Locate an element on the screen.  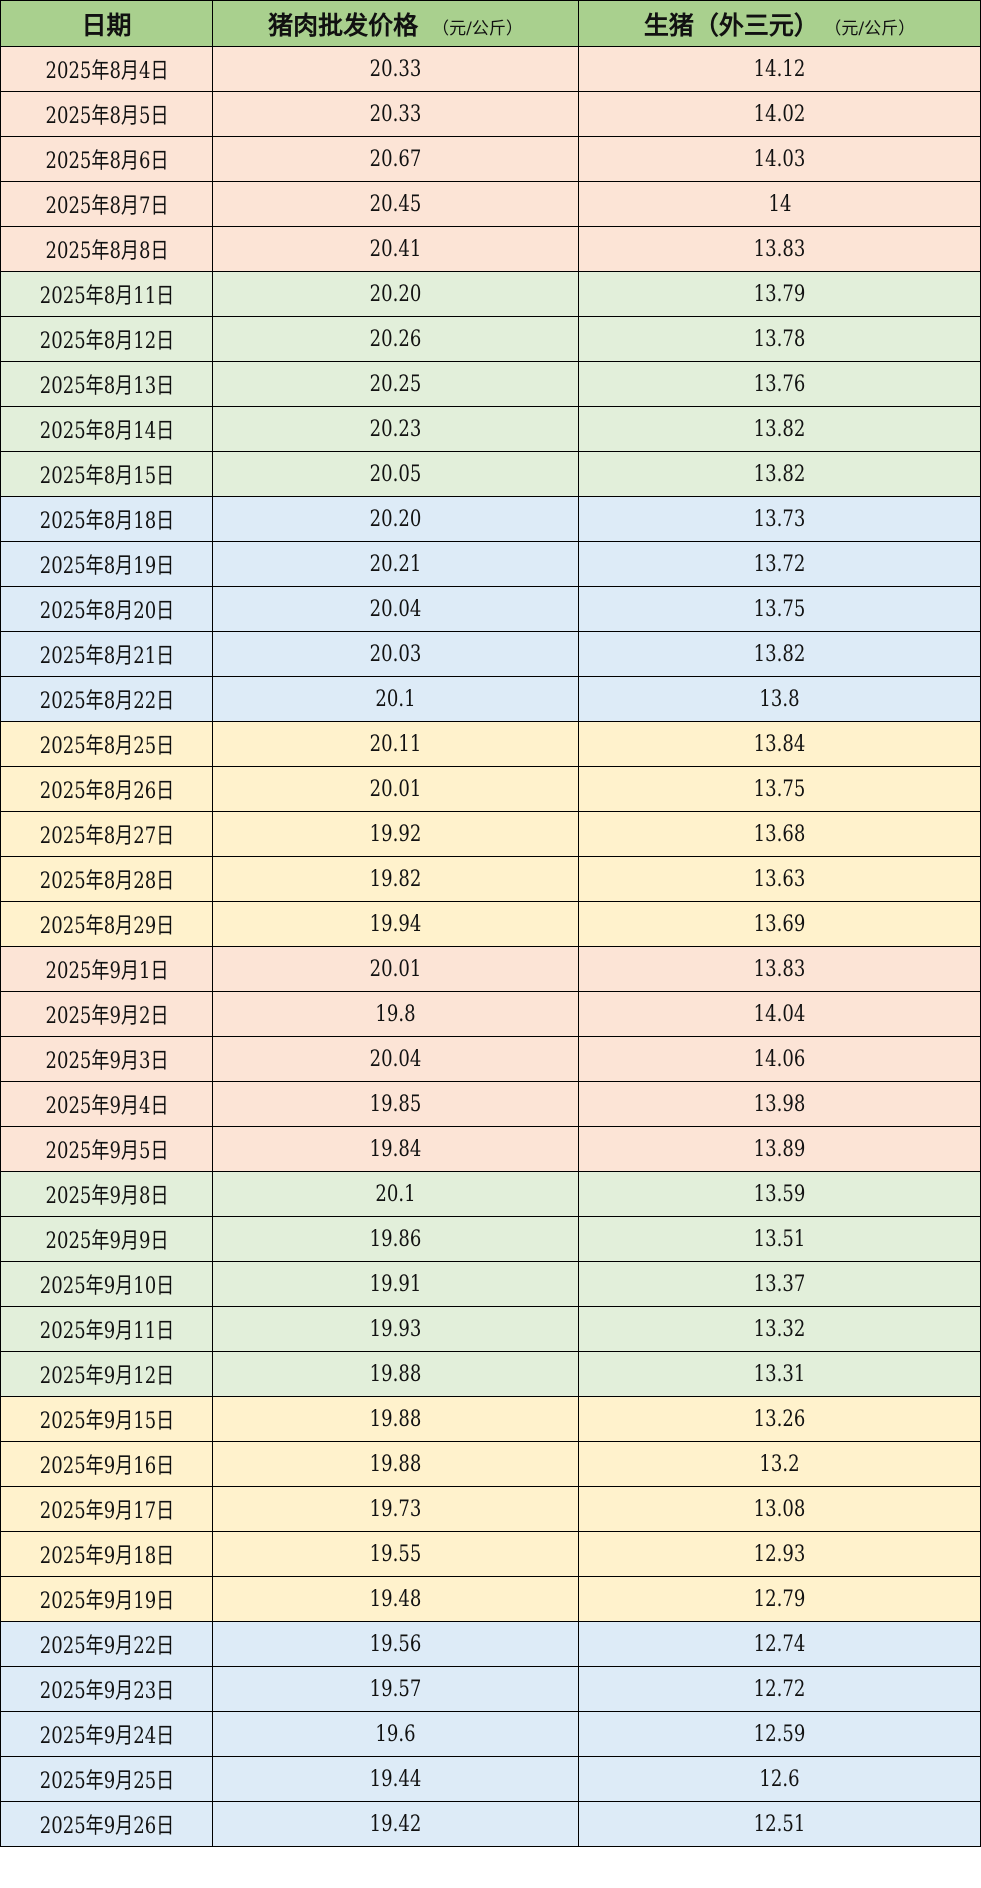
table-row: 2025年9月10日 19.91 13.37 is located at coordinates (490, 1284).